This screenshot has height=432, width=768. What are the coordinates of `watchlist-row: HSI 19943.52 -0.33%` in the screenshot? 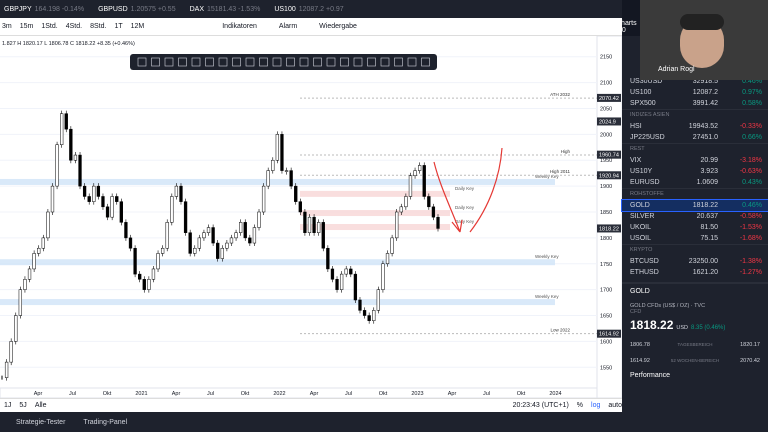 It's located at (695, 126).